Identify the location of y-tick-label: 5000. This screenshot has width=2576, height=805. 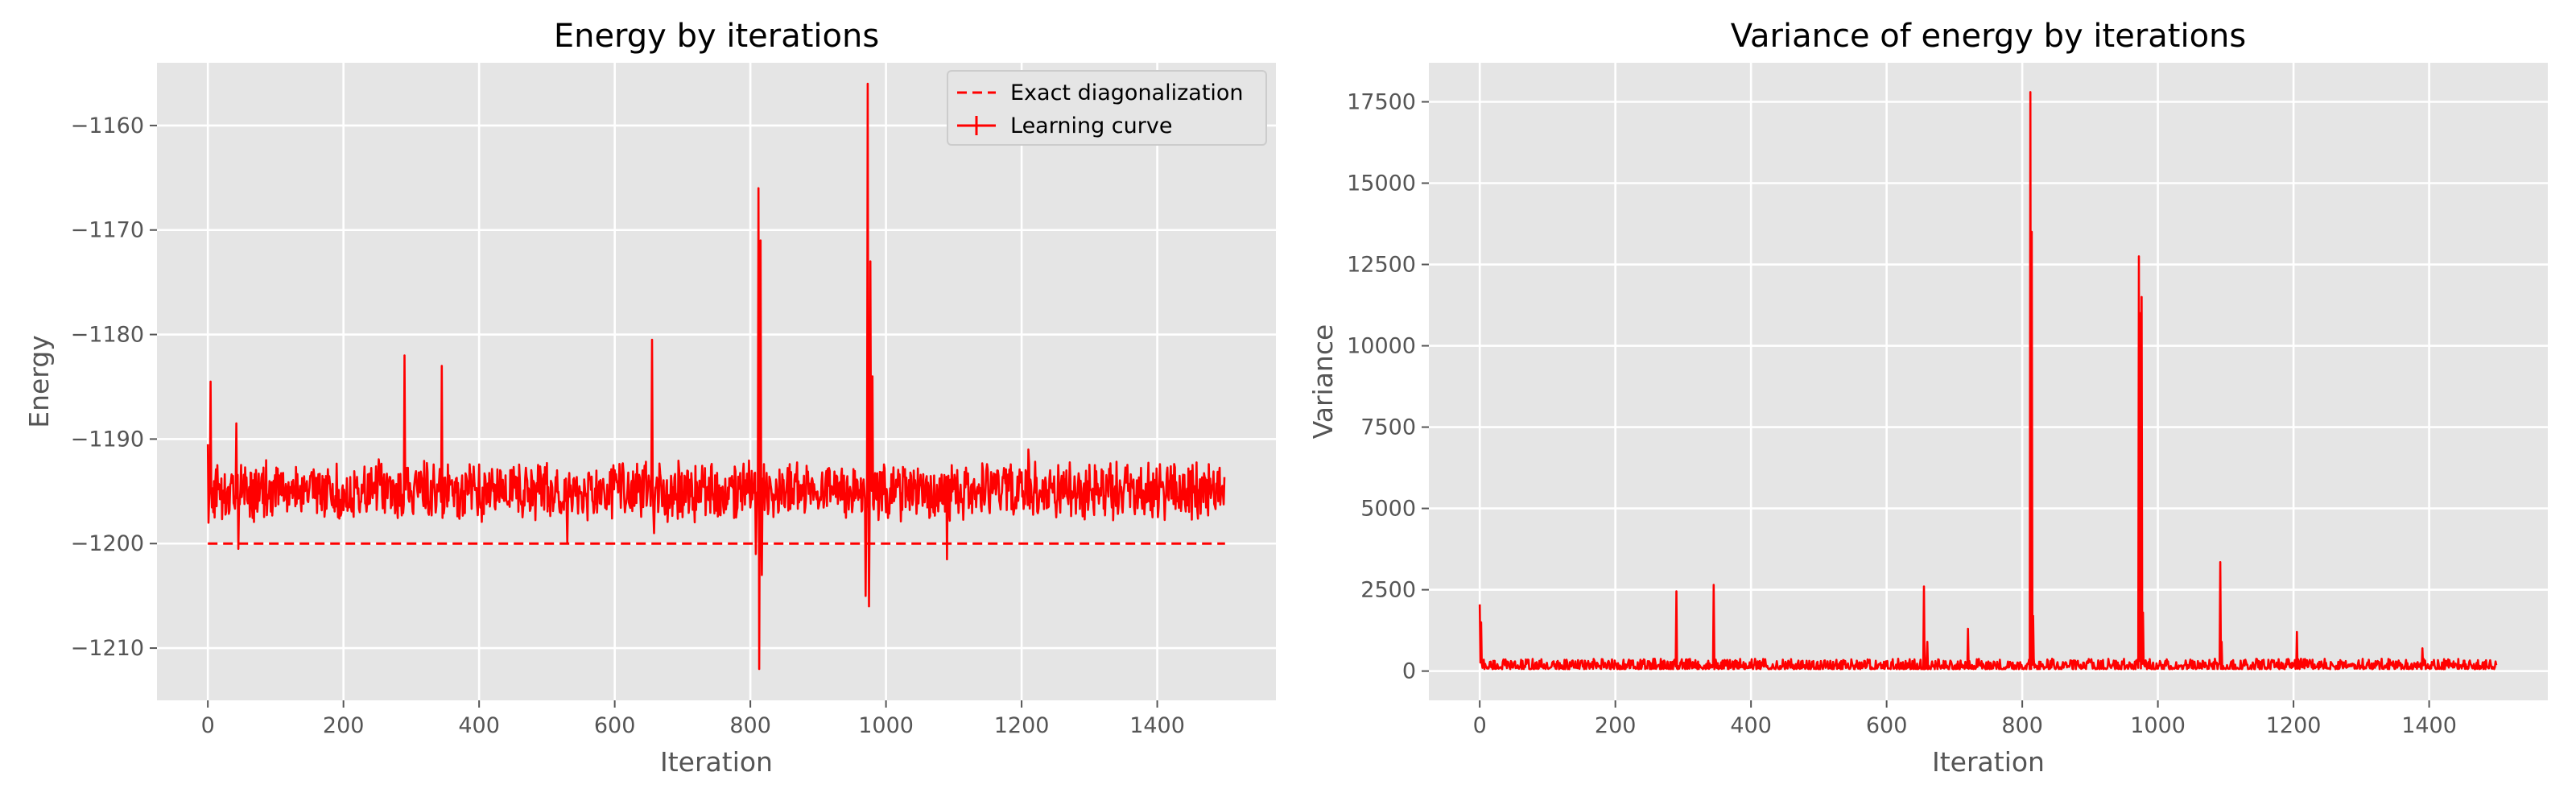
(1388, 509).